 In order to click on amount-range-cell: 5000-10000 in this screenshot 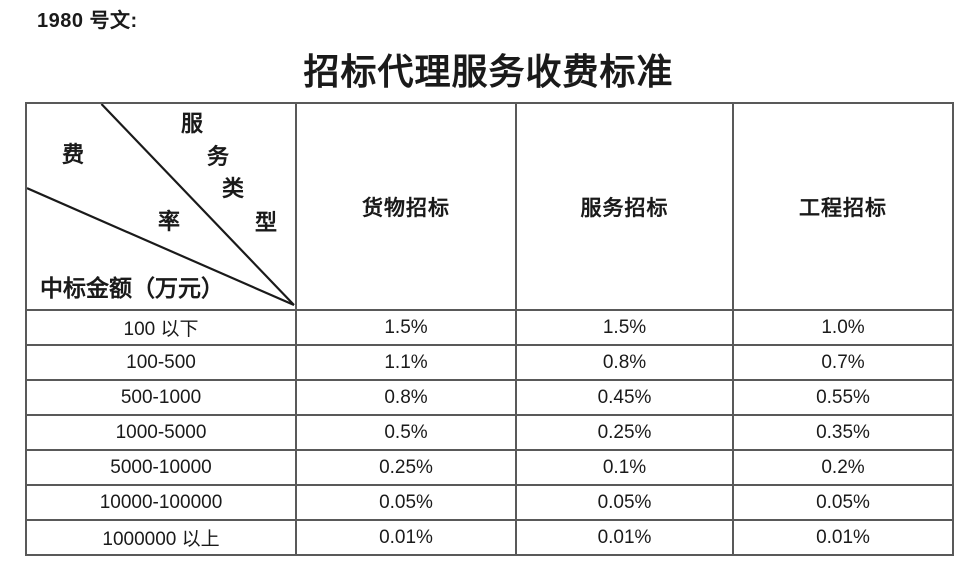, I will do `click(161, 467)`.